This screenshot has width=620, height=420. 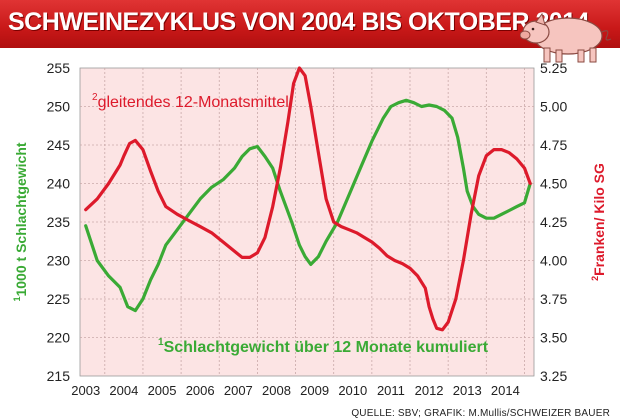 What do you see at coordinates (299, 22) in the screenshot?
I see `chart-title: SCHWEINEZYKLUS VON 2004 BIS OKTOBER 2014` at bounding box center [299, 22].